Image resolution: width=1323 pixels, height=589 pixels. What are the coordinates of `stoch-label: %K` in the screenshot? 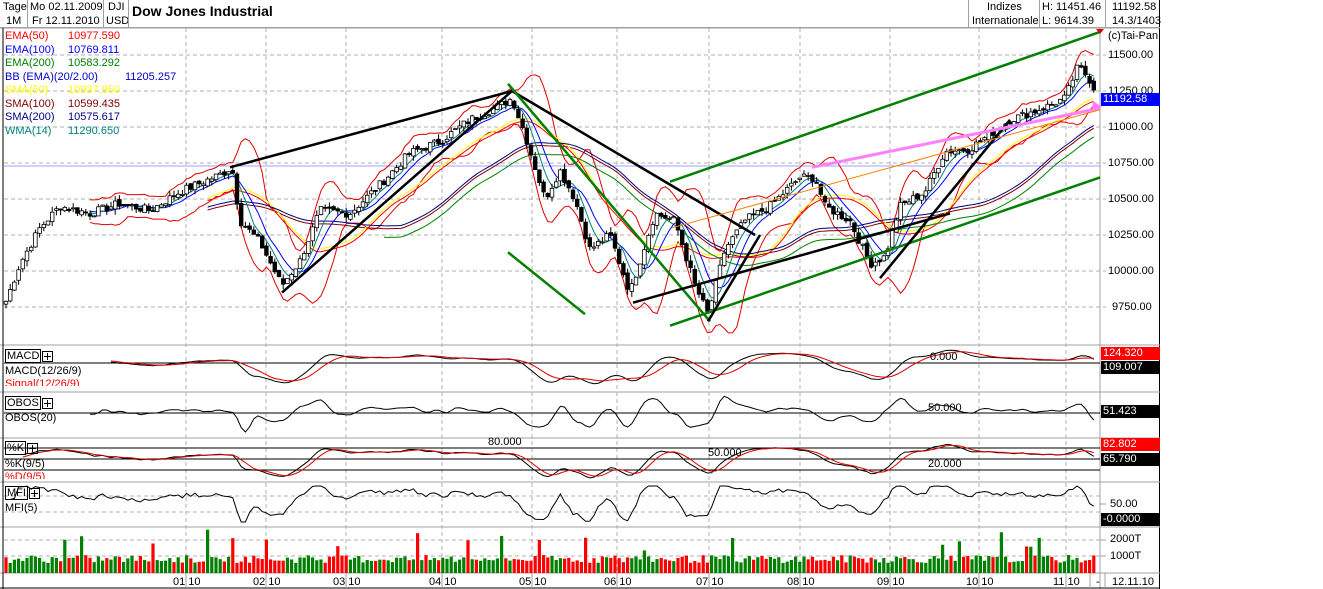 It's located at (16, 448).